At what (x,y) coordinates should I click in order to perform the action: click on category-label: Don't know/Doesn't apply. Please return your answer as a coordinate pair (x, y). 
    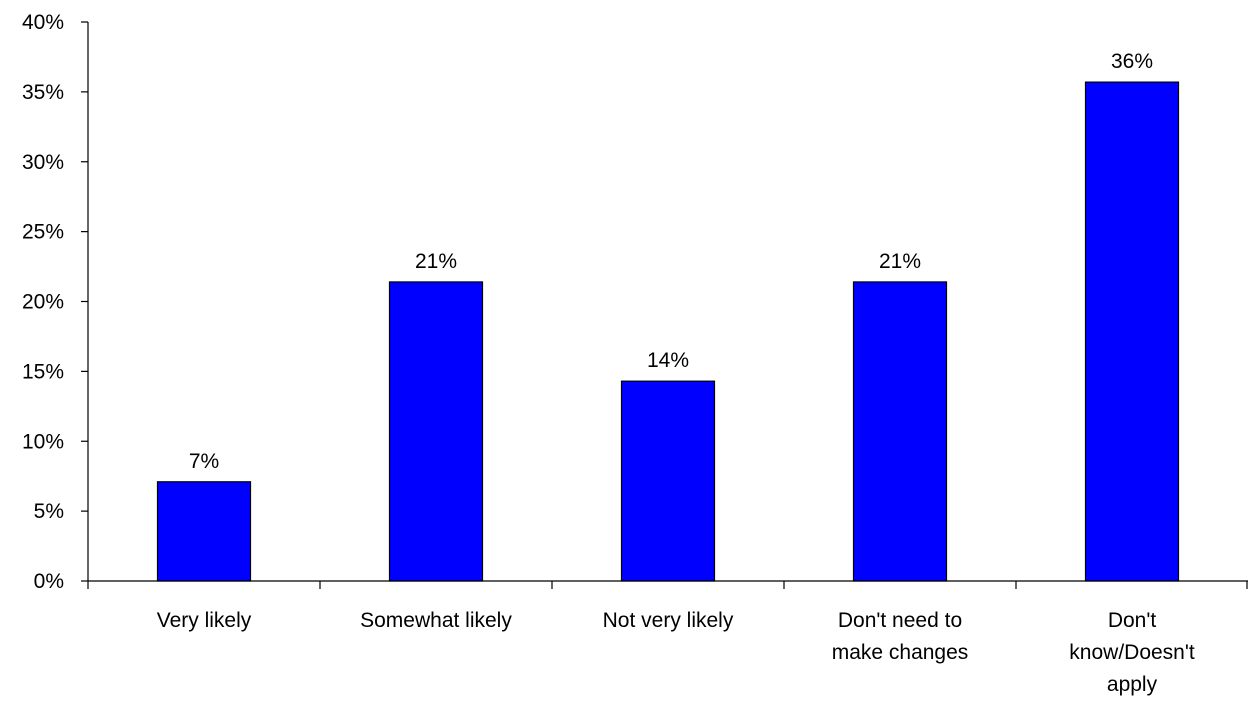
    Looking at the image, I should click on (1132, 652).